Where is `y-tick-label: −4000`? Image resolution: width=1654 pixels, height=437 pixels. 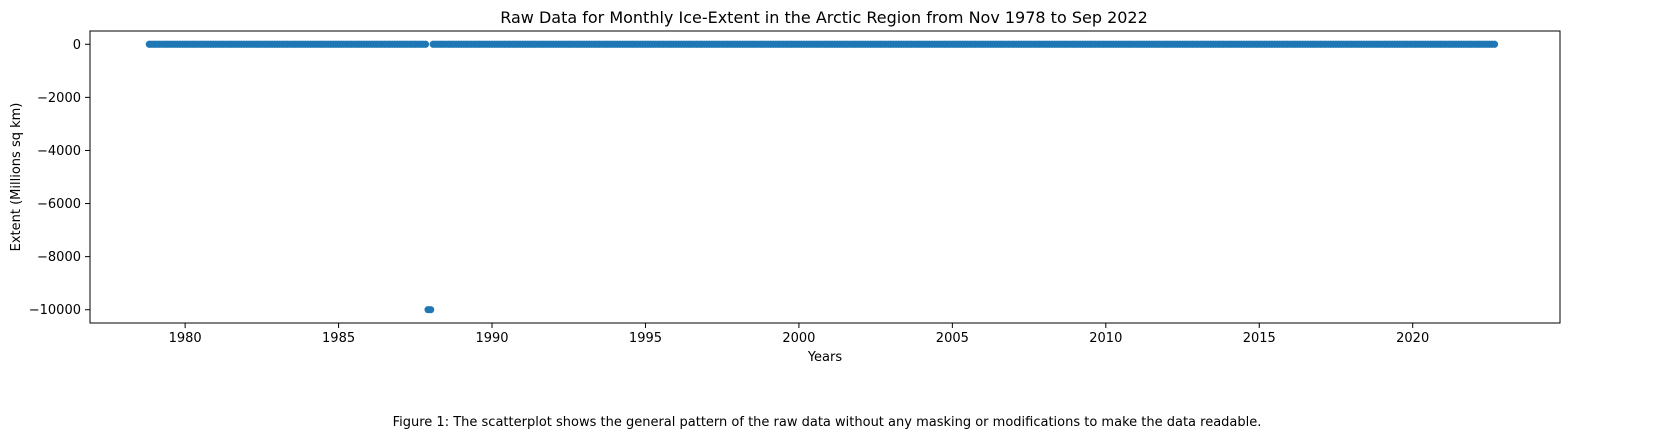
y-tick-label: −4000 is located at coordinates (59, 151).